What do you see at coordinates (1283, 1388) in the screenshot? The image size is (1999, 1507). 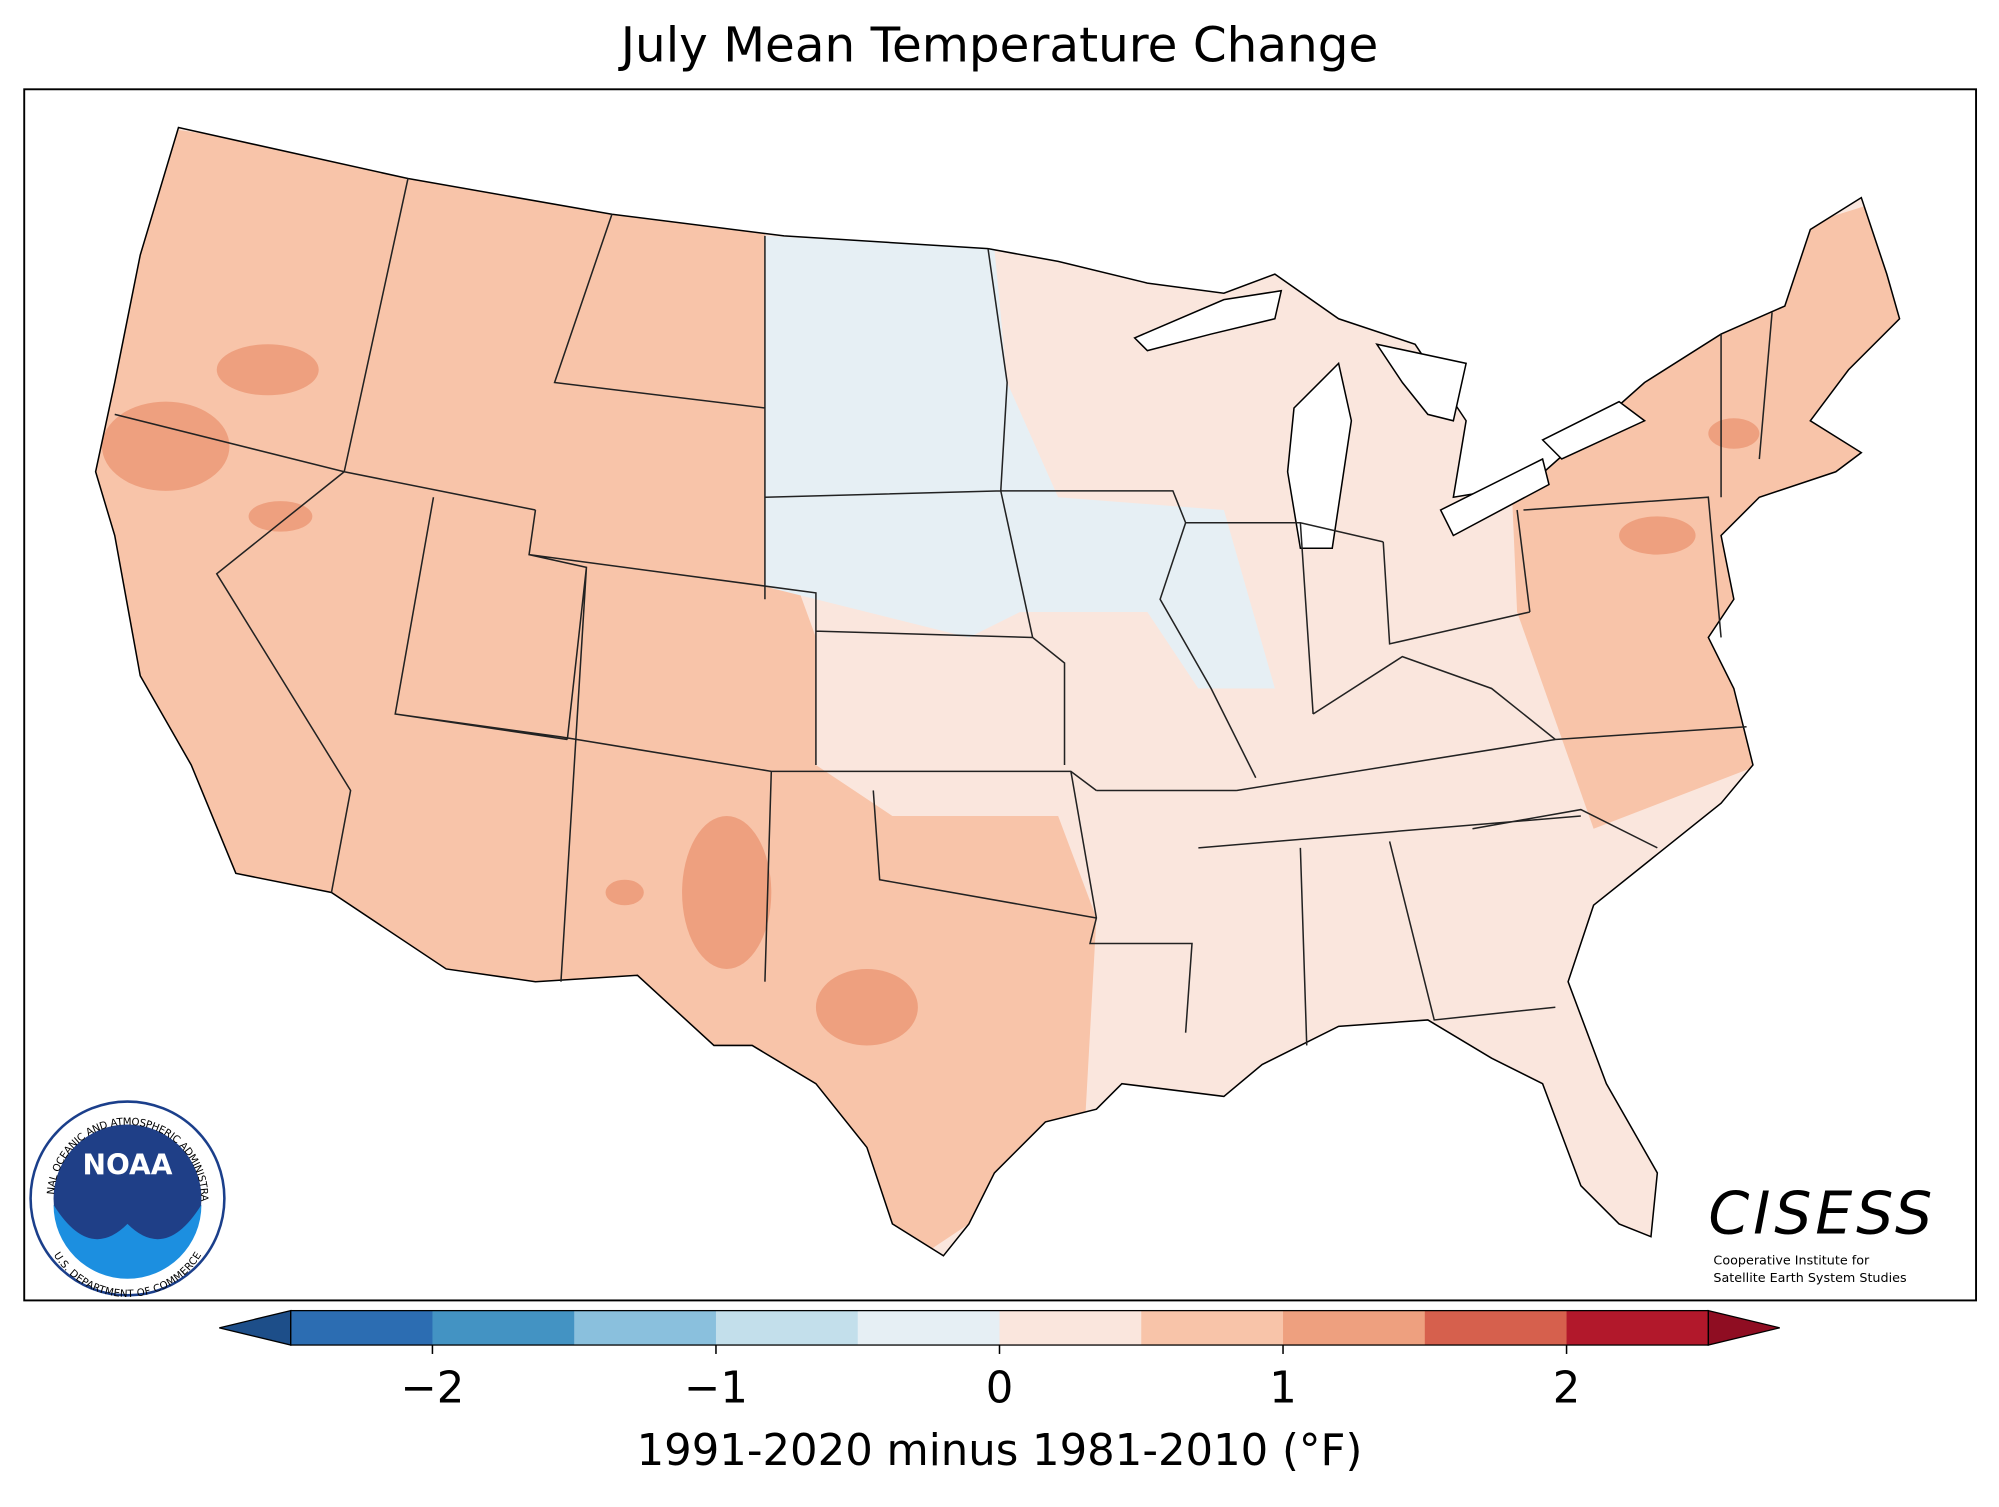 I see `colorbar-tick-label: 1` at bounding box center [1283, 1388].